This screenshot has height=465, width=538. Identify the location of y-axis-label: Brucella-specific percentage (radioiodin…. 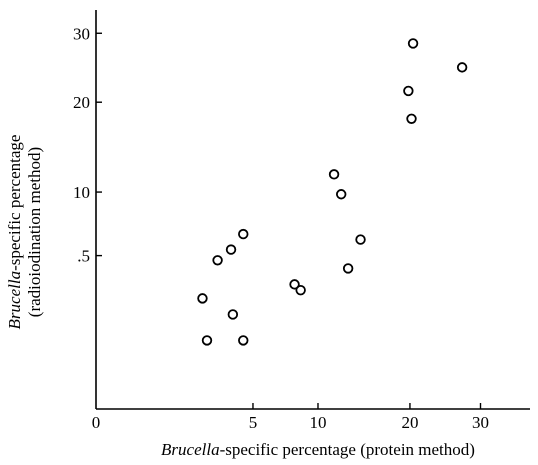
(24, 232).